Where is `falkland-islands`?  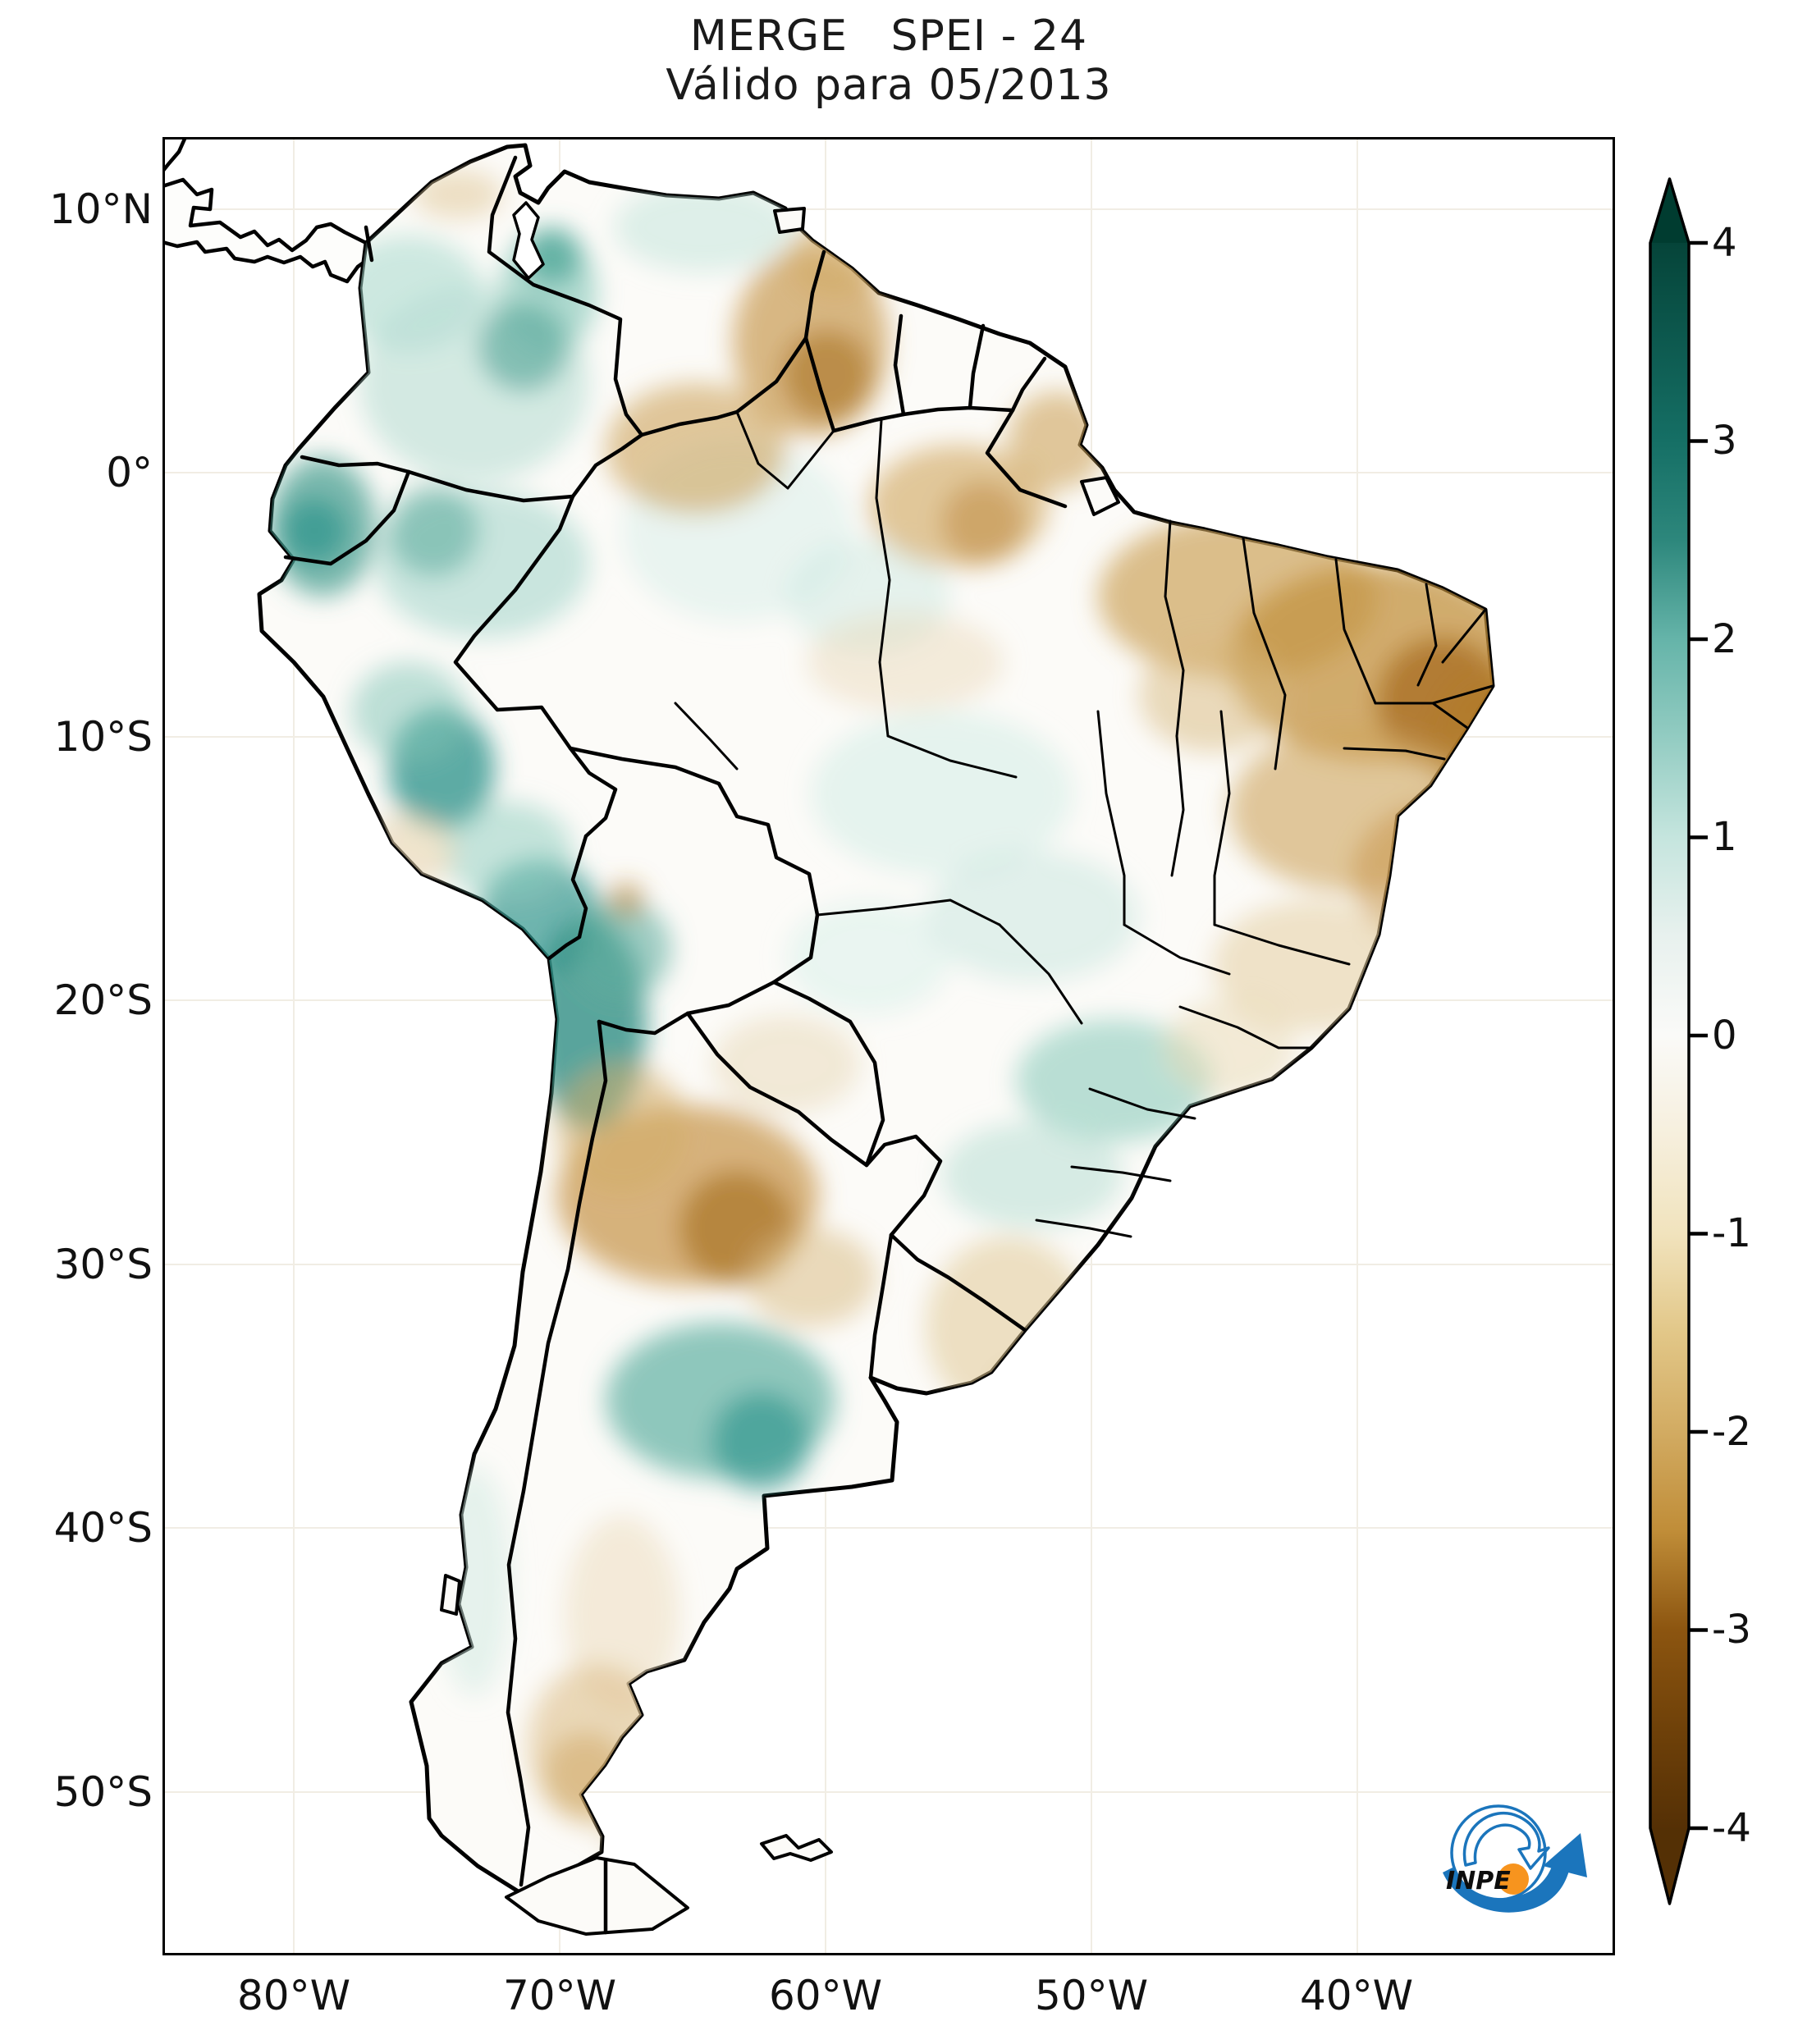 falkland-islands is located at coordinates (796, 1848).